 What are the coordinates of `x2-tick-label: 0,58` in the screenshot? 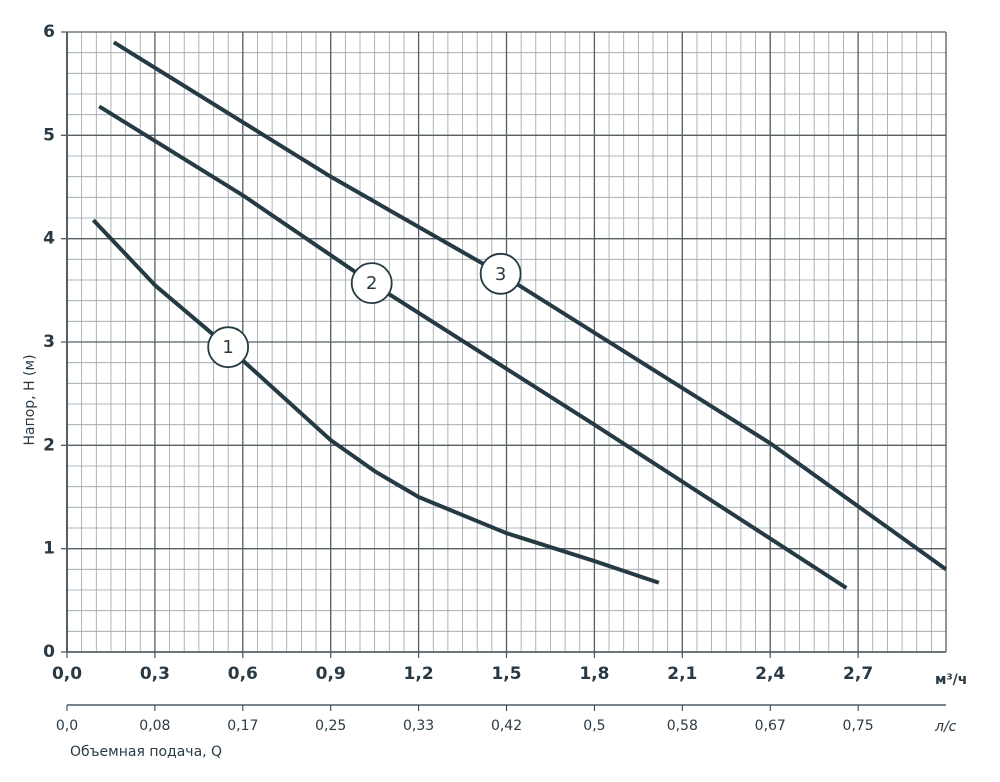 It's located at (682, 726).